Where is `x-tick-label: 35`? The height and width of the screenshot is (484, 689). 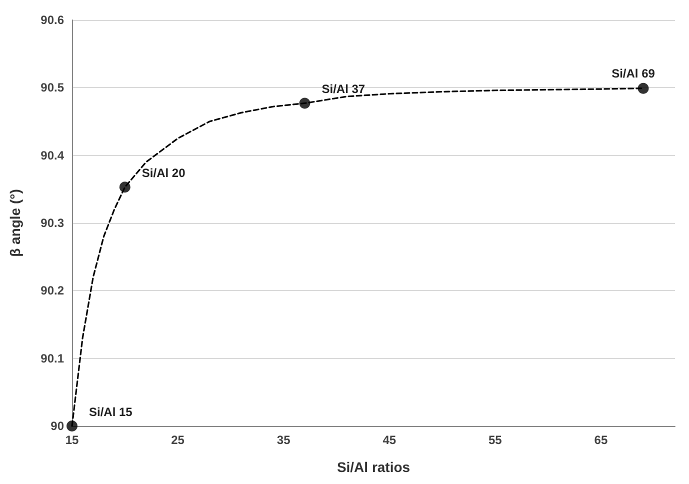 x-tick-label: 35 is located at coordinates (283, 440).